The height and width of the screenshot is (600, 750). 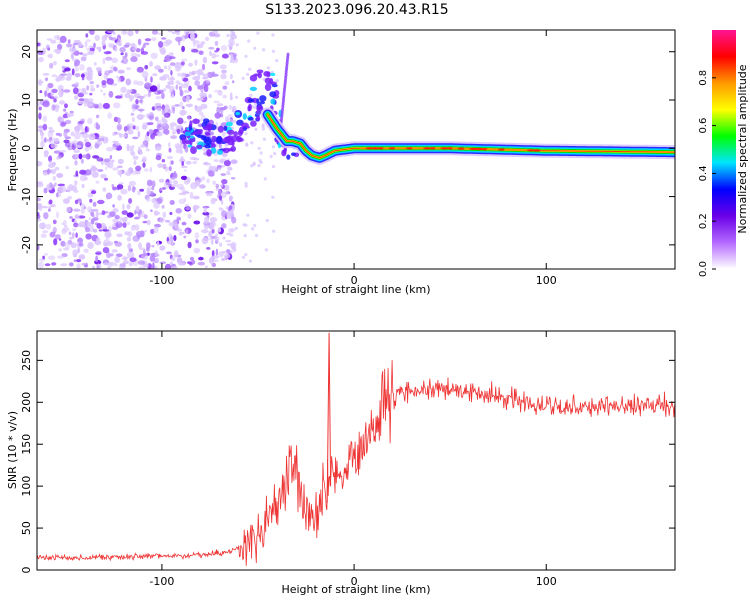 I want to click on snr-y-tick-label: 50, so click(x=26, y=528).